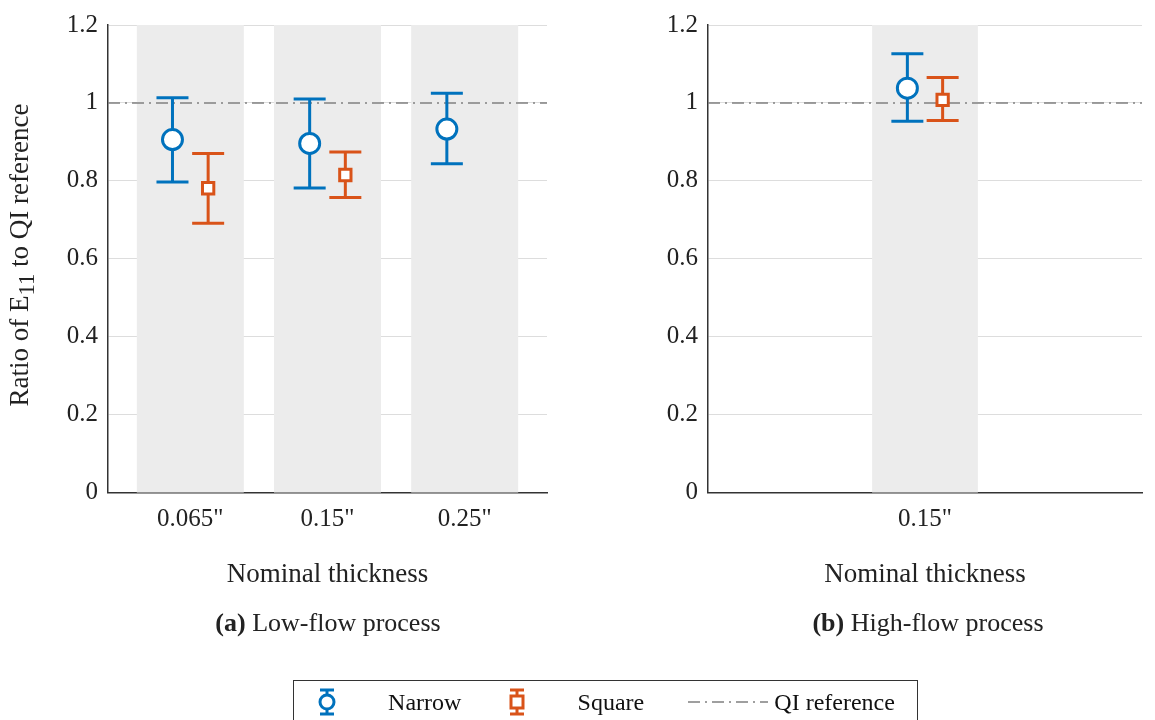  Describe the element at coordinates (834, 702) in the screenshot. I see `legend-label: QI reference` at that location.